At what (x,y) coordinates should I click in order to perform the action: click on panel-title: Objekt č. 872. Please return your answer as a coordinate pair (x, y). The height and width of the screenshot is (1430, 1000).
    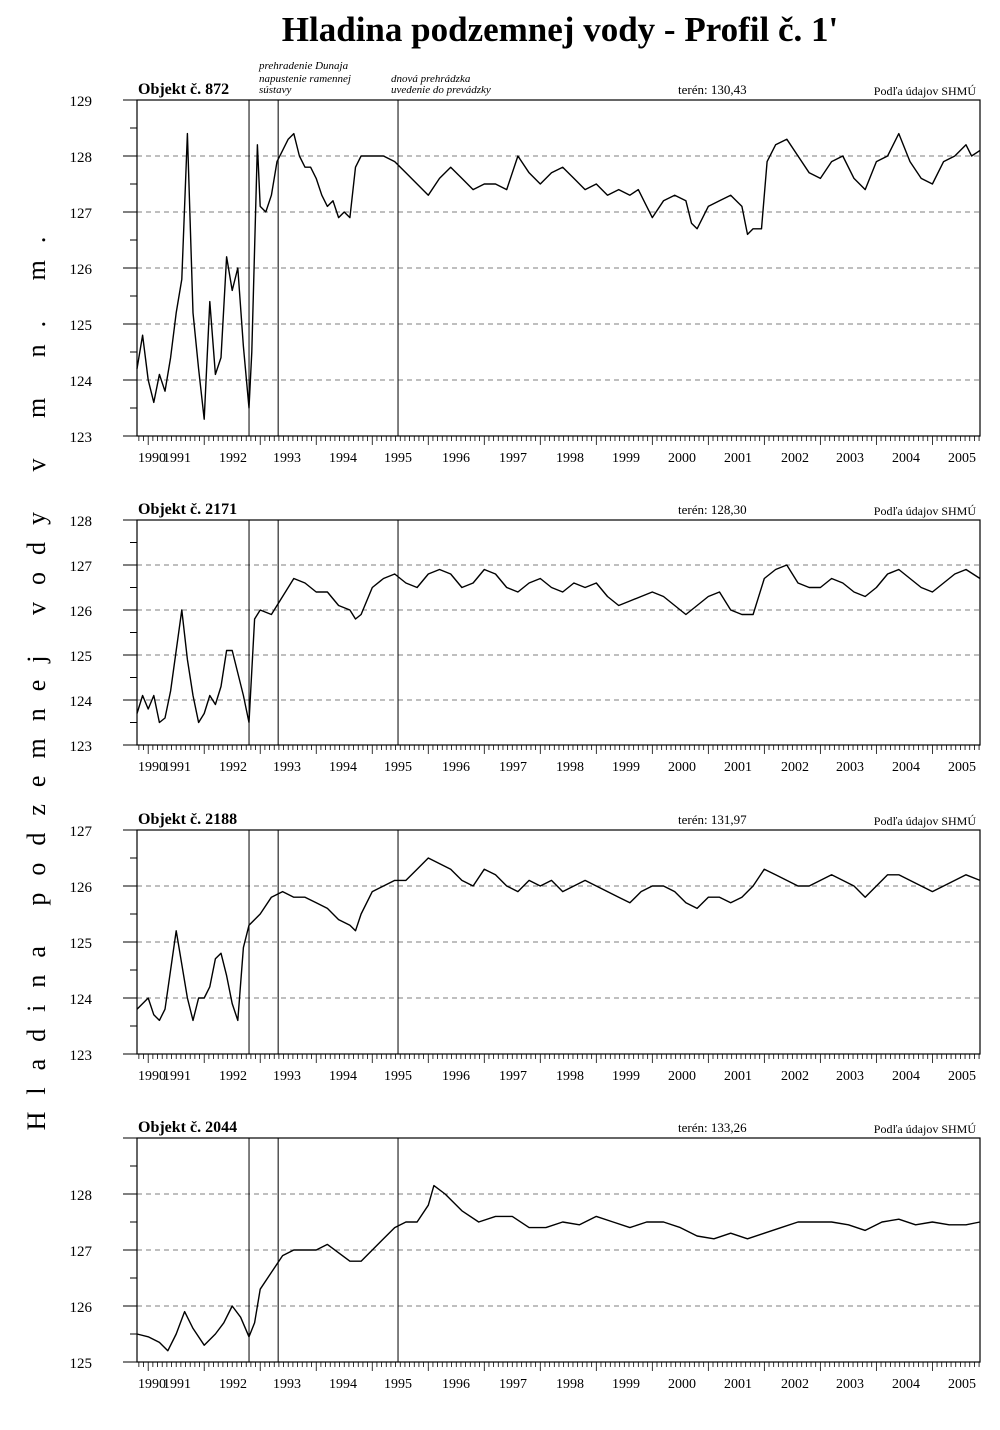
    Looking at the image, I should click on (183, 89).